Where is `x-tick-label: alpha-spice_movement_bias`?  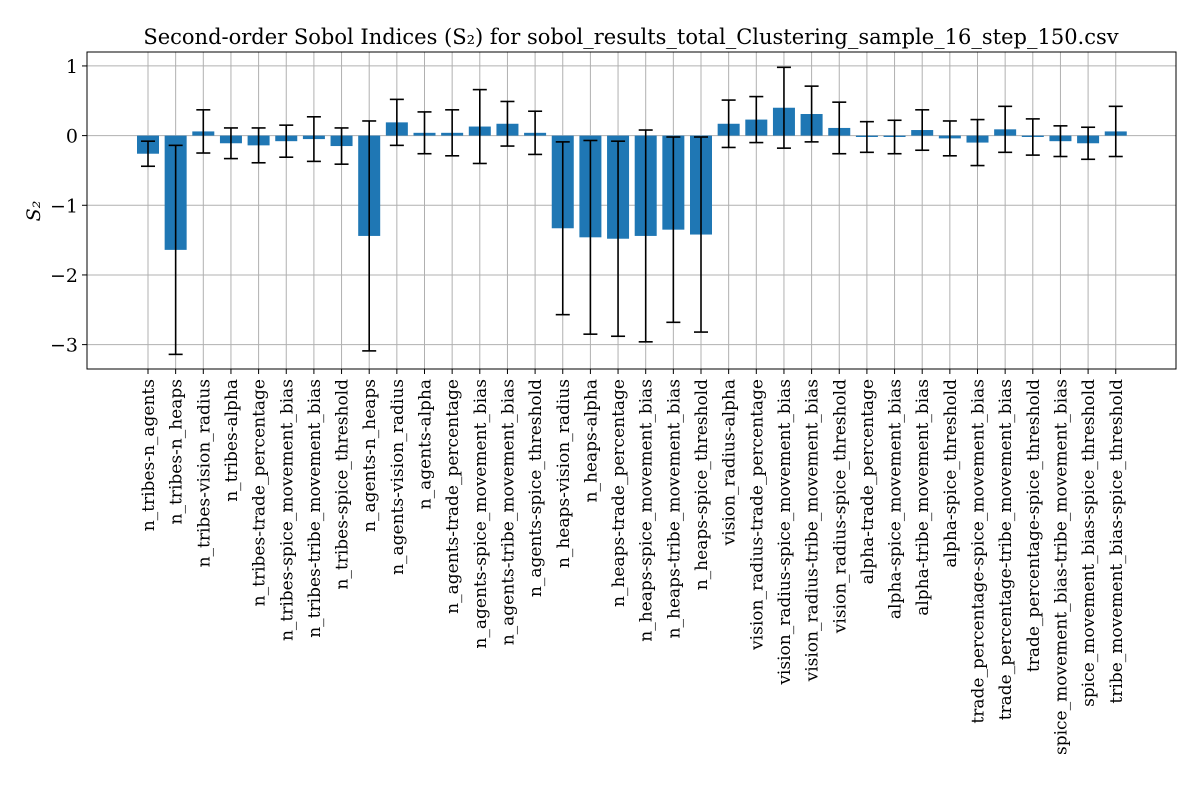 x-tick-label: alpha-spice_movement_bias is located at coordinates (896, 499).